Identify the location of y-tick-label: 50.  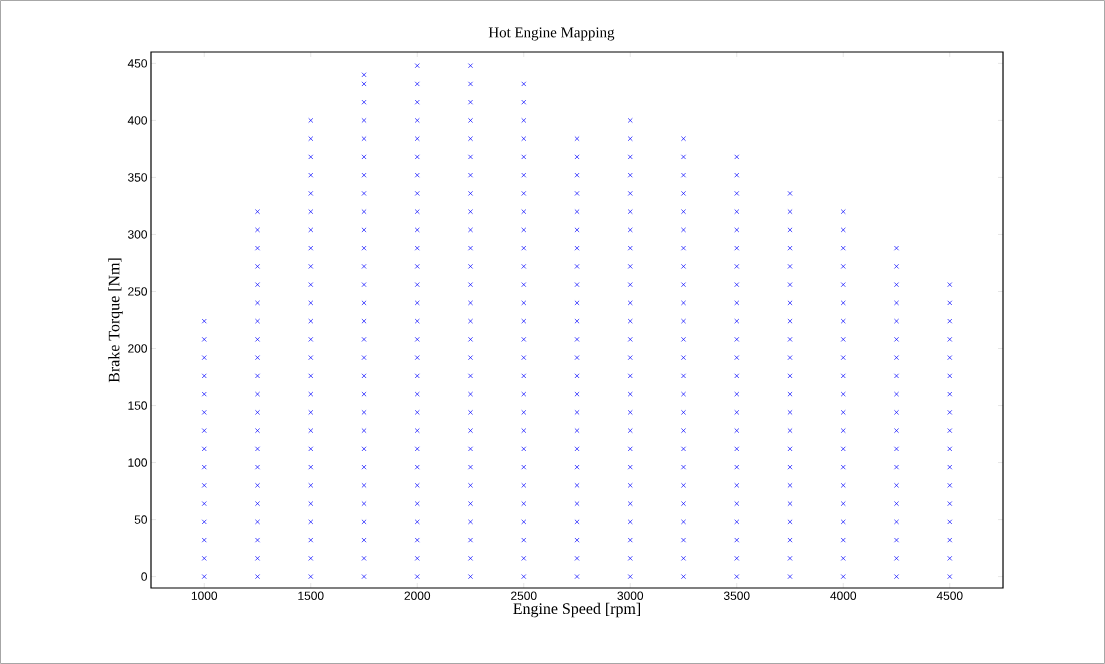
(141, 519).